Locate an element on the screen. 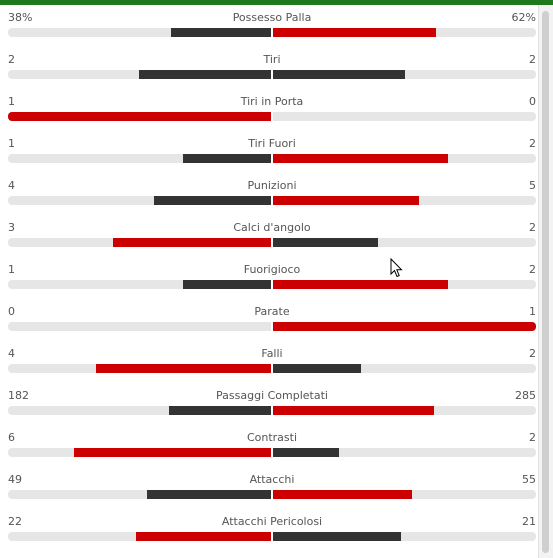 The width and height of the screenshot is (553, 558). stat-name: Punizioni is located at coordinates (272, 185).